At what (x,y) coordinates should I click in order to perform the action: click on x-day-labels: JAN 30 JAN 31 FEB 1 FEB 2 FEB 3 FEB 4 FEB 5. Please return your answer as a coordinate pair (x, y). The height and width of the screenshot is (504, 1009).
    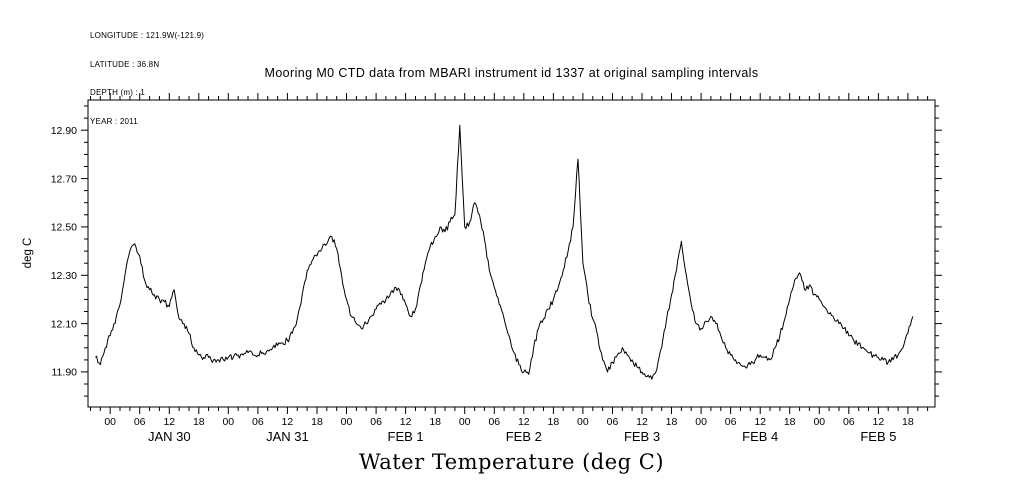
    Looking at the image, I should click on (522, 436).